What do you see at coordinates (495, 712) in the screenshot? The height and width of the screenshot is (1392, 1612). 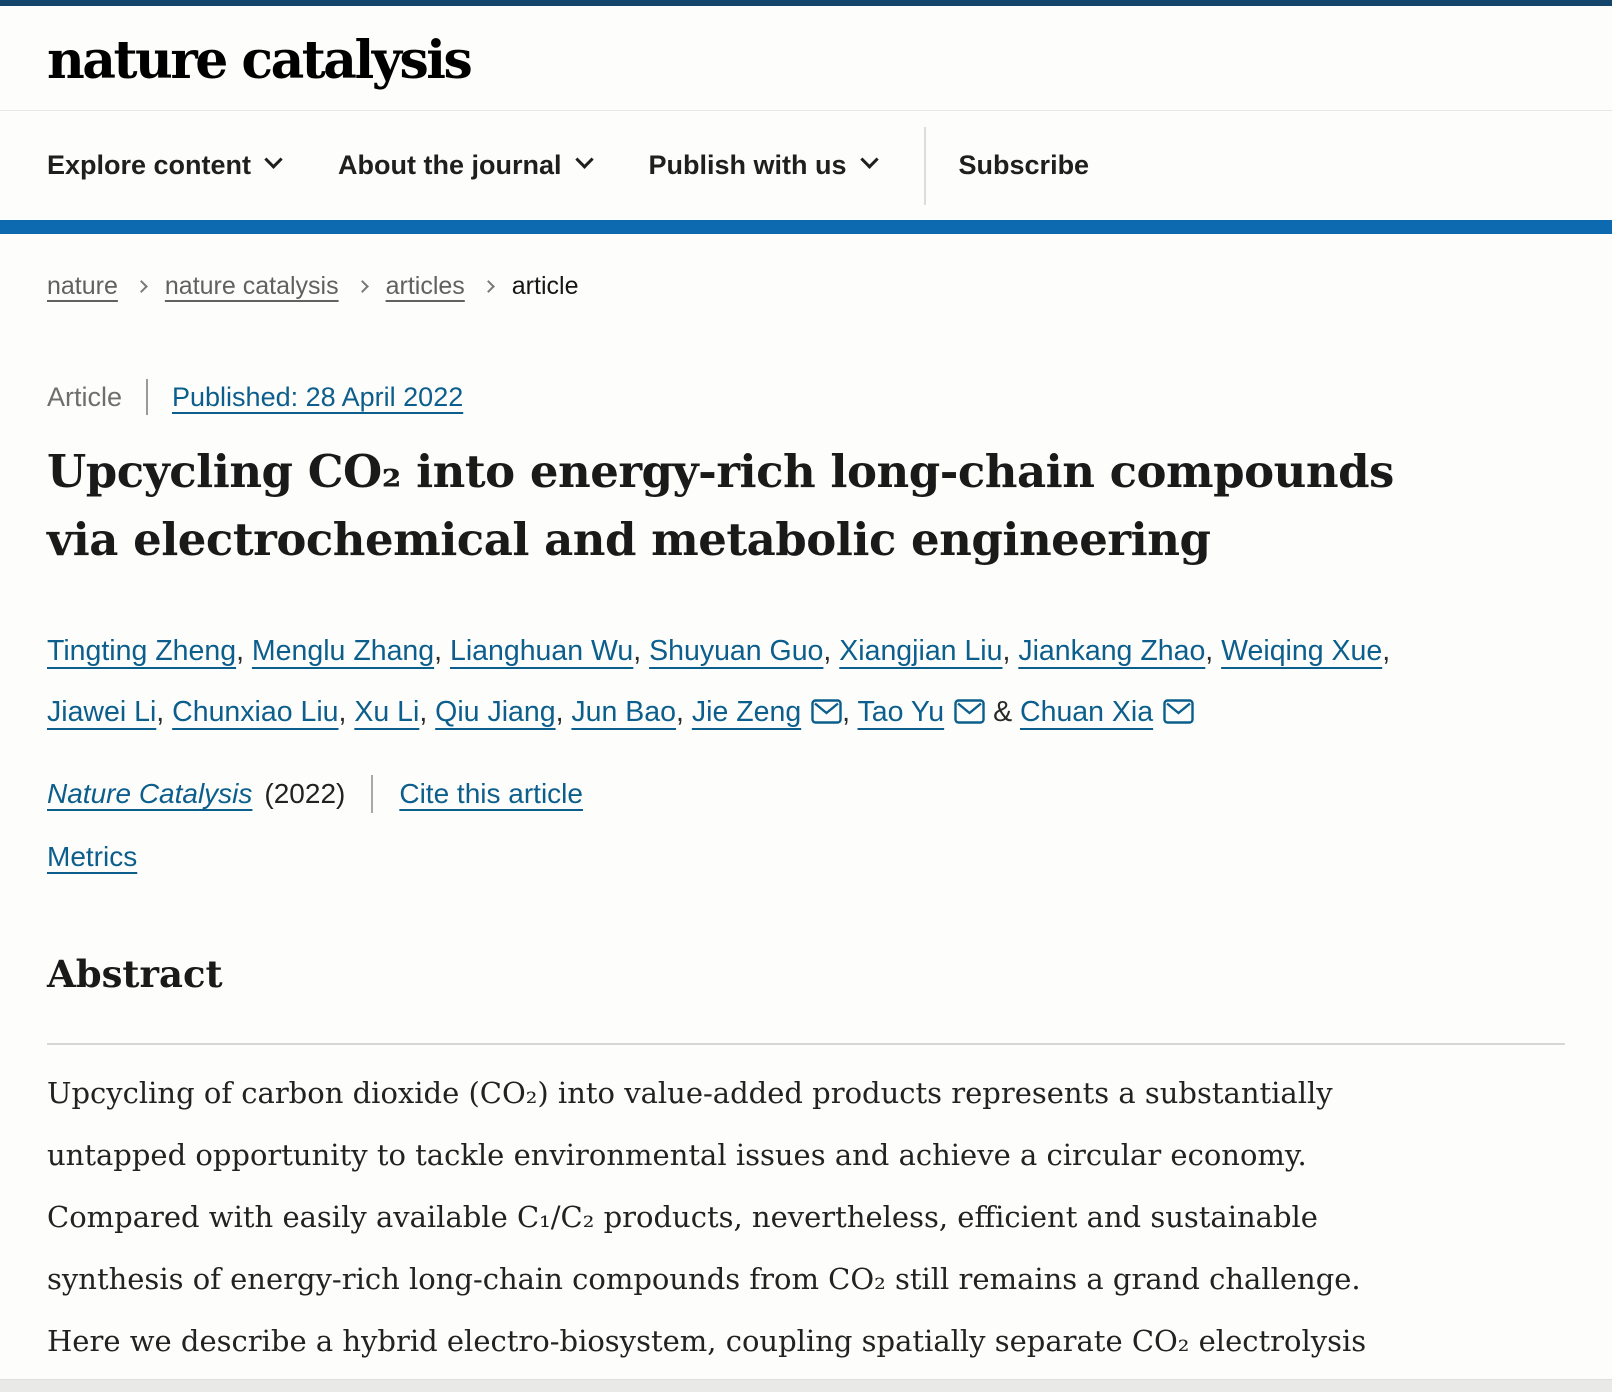 I see `author-link: Qiu Jiang` at bounding box center [495, 712].